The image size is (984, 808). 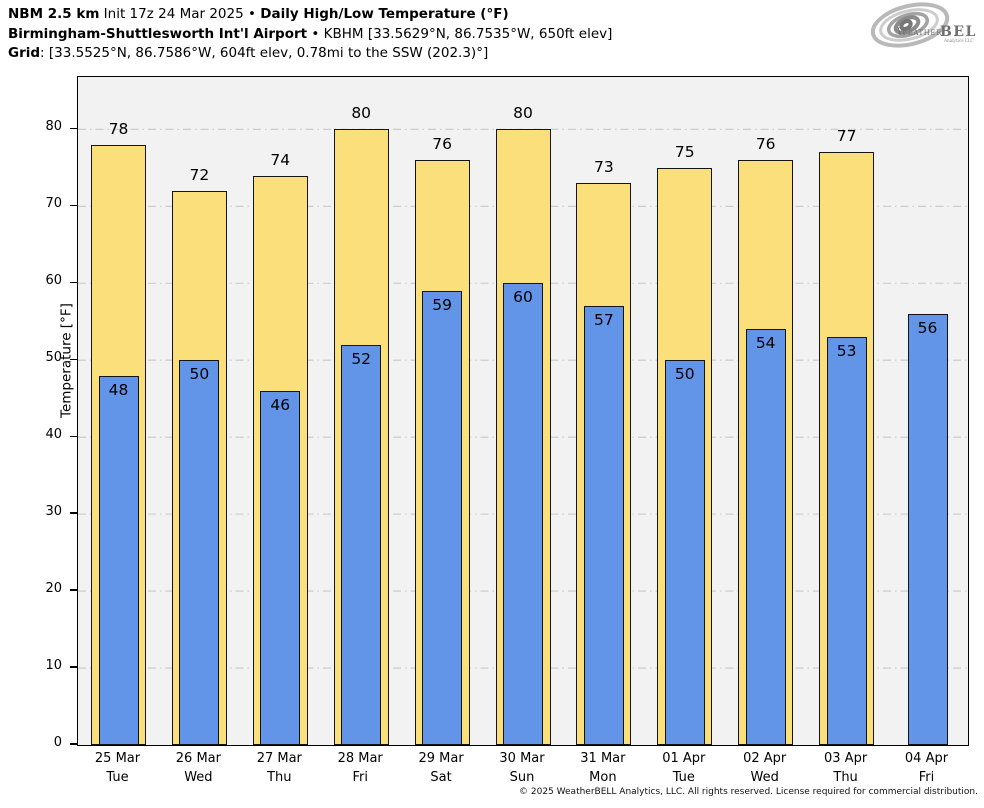 What do you see at coordinates (603, 768) in the screenshot?
I see `x-tick-label: 31 Mar Mon` at bounding box center [603, 768].